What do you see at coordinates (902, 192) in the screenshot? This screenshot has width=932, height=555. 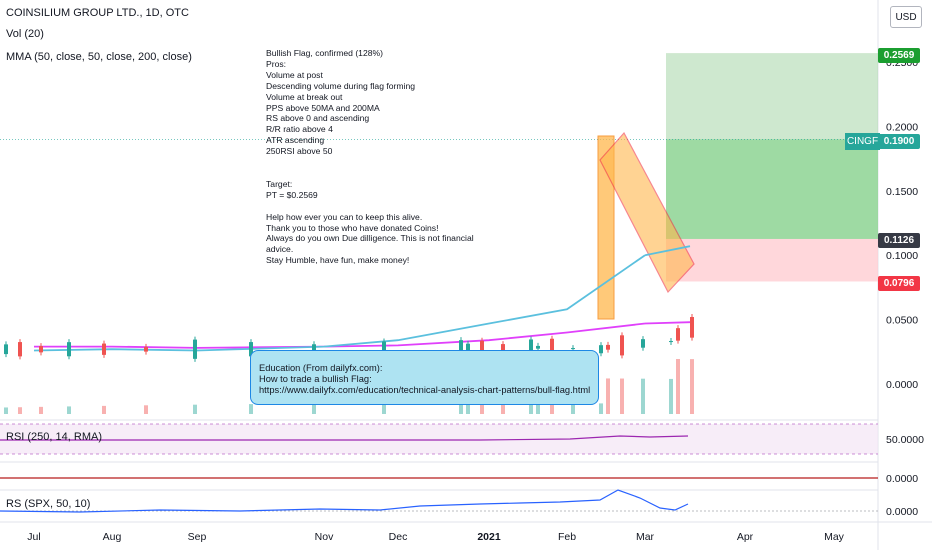 I see `price-axis-tick: 0.1500` at bounding box center [902, 192].